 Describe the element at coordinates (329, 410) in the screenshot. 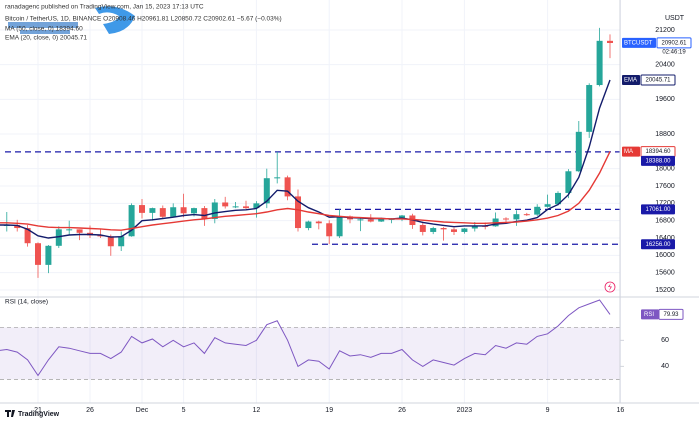

I see `x-tick-label: 19` at that location.